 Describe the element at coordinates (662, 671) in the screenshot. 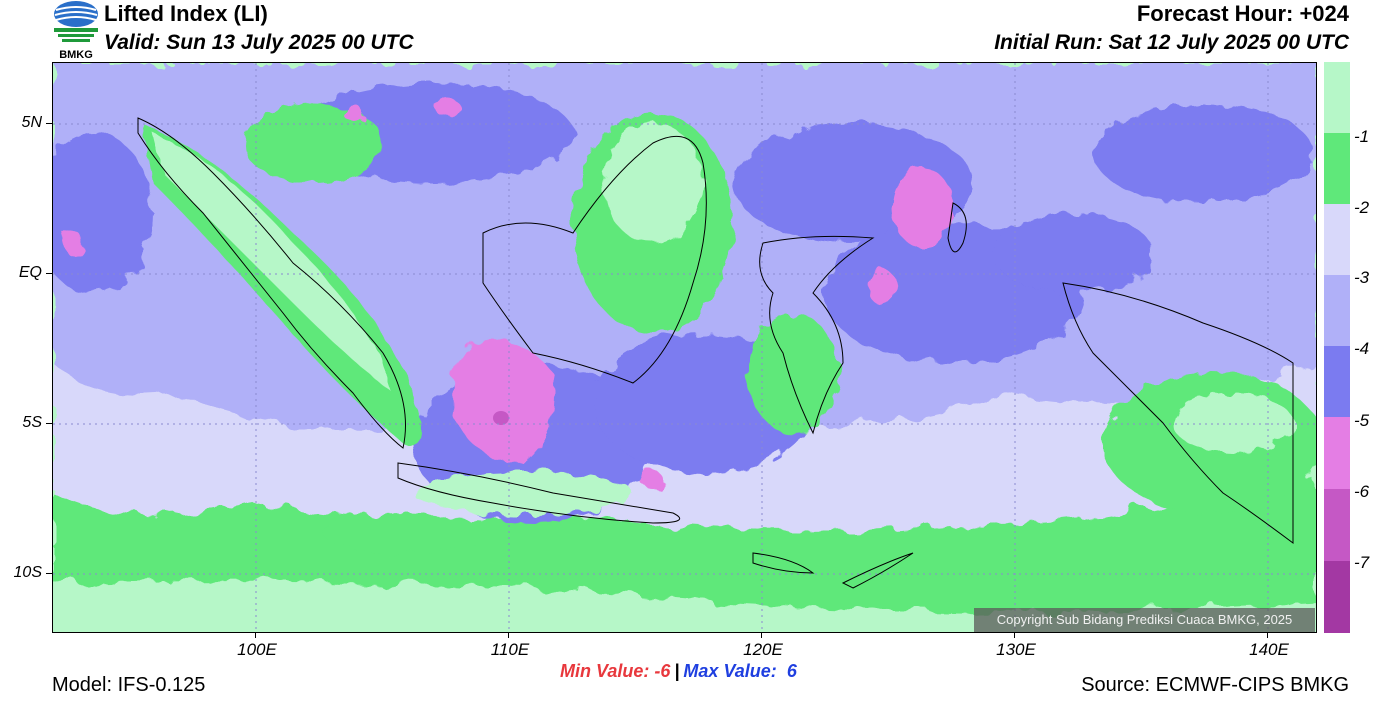

I see `min-value: -6` at that location.